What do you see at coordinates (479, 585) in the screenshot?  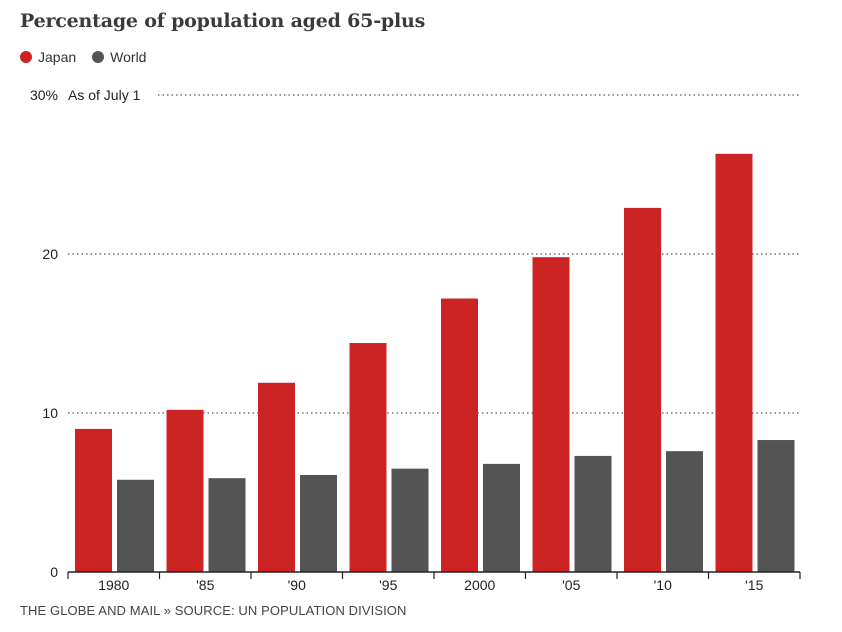 I see `x-tick-label: 2000` at bounding box center [479, 585].